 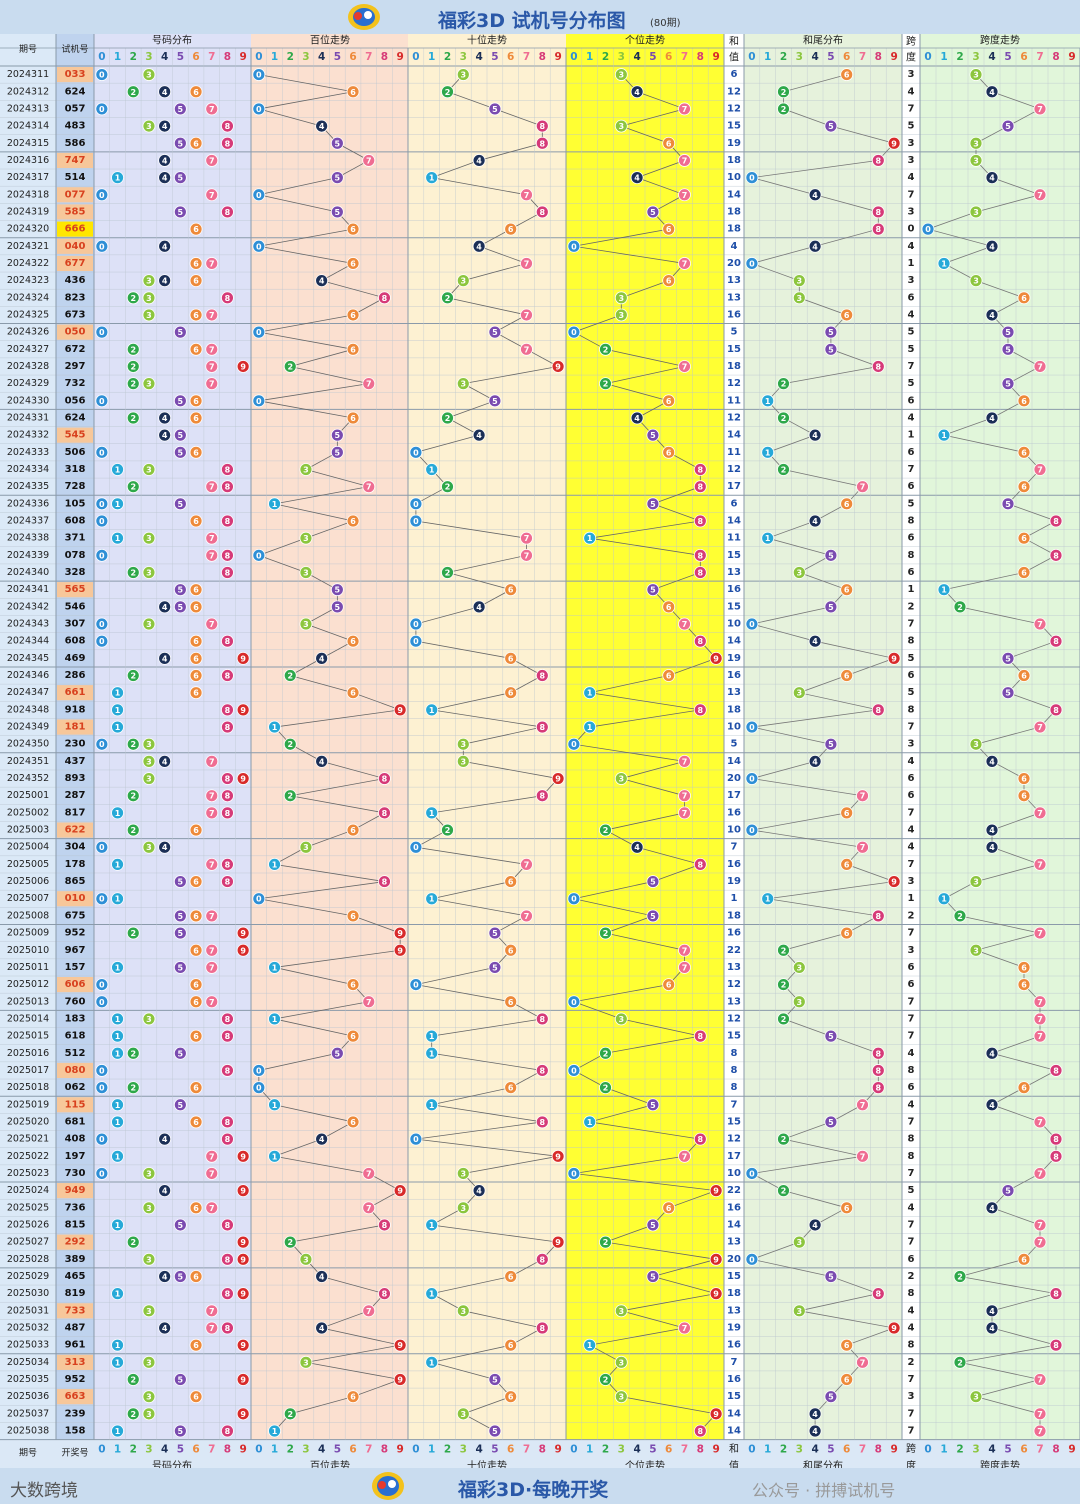 What do you see at coordinates (734, 555) in the screenshot?
I see `sum-label: 15` at bounding box center [734, 555].